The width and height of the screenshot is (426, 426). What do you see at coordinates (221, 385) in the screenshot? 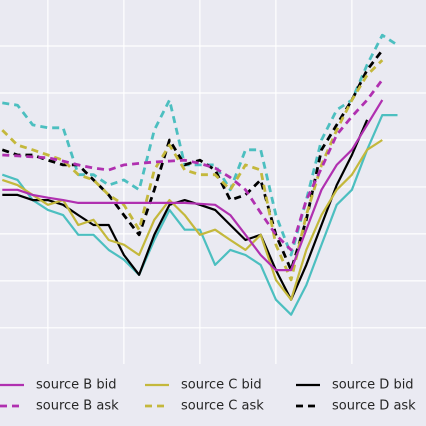
I see `legend-label: source C bid` at bounding box center [221, 385].